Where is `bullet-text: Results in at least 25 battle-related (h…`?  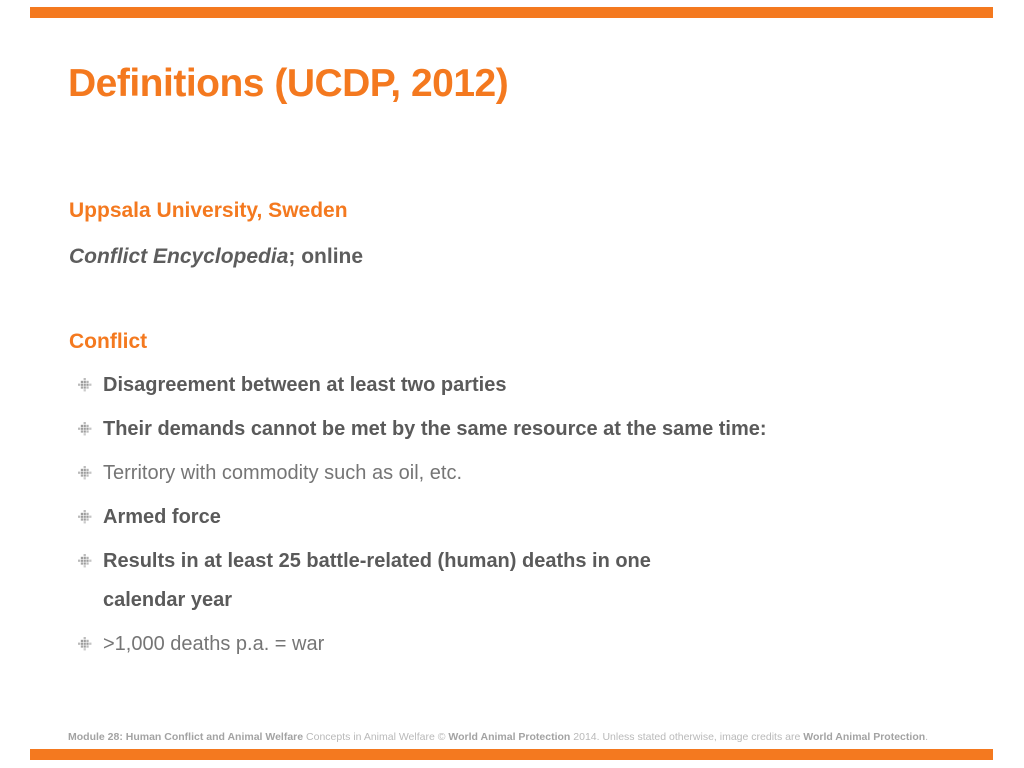 bullet-text: Results in at least 25 battle-related (h… is located at coordinates (377, 581).